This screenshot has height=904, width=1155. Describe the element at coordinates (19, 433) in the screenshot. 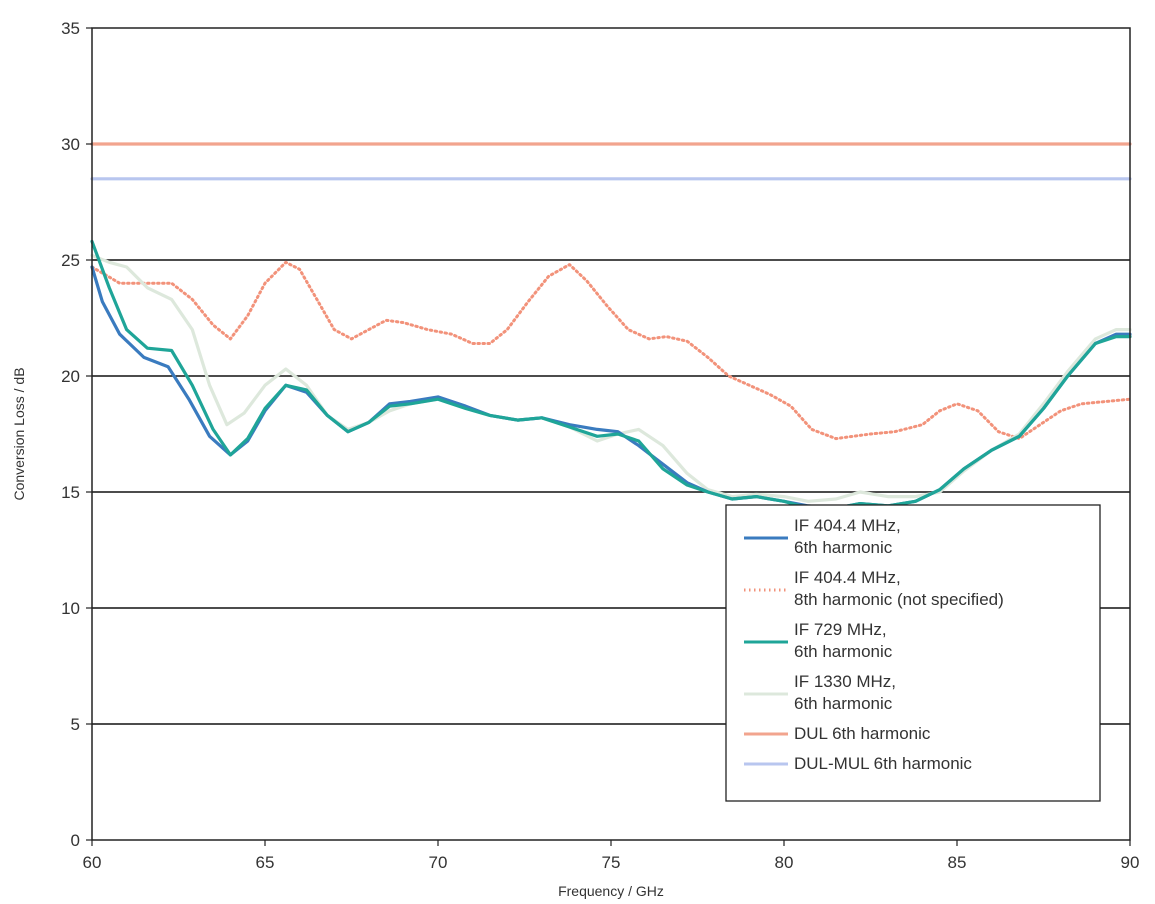

I see `y-axis-label: Conversion Loss / dB` at that location.